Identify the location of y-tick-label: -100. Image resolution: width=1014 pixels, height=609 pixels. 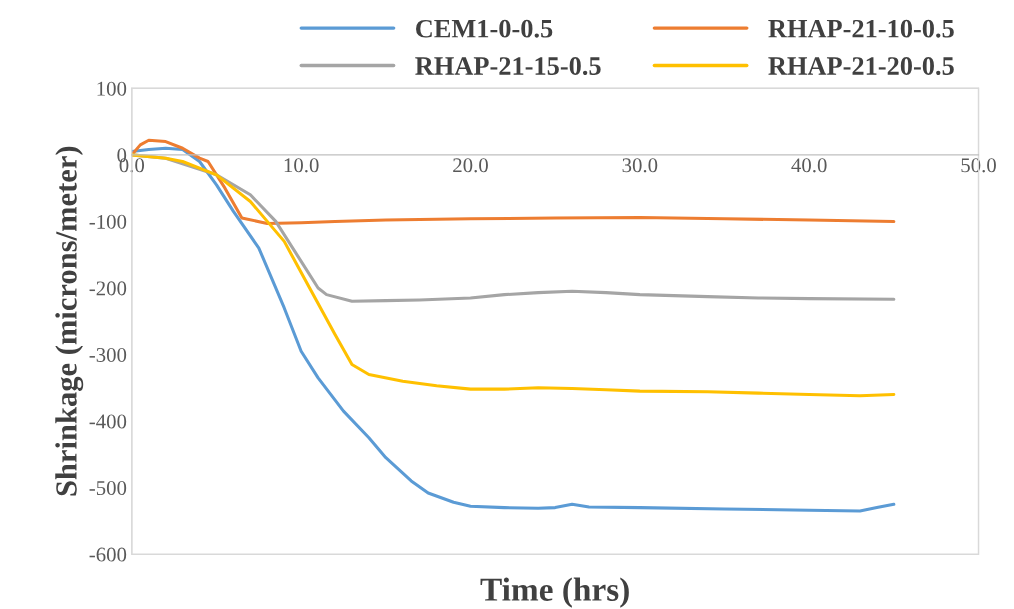
(108, 221).